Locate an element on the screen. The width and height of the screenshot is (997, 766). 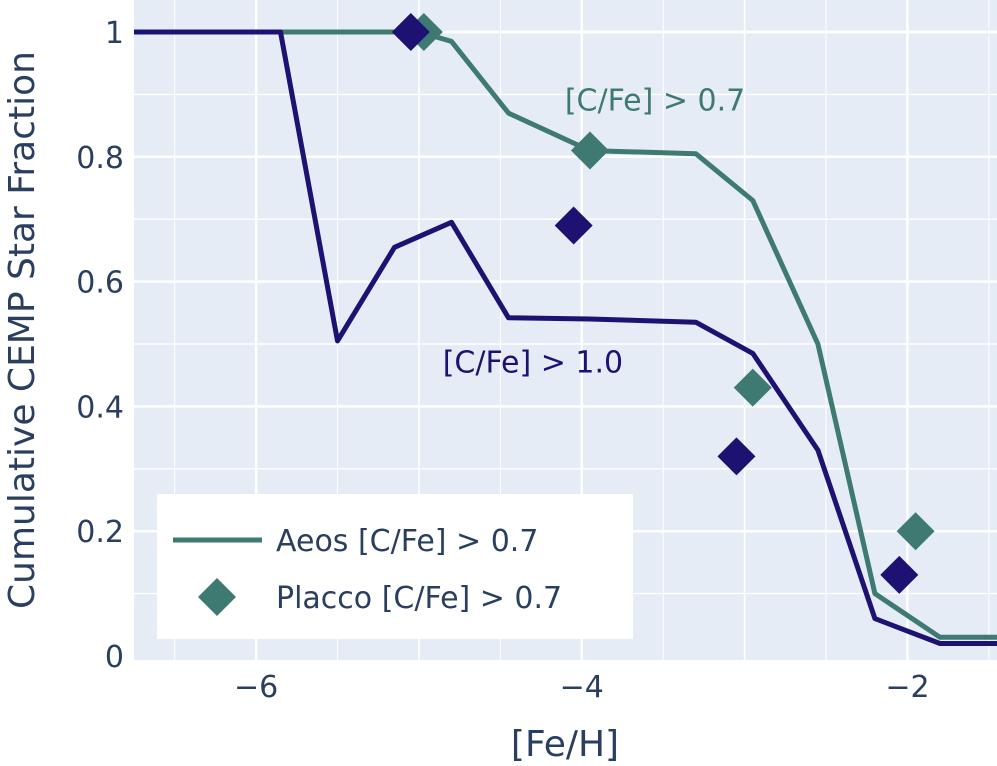
y-axis-title: Cumulative CEMP Star Fraction is located at coordinates (22, 330).